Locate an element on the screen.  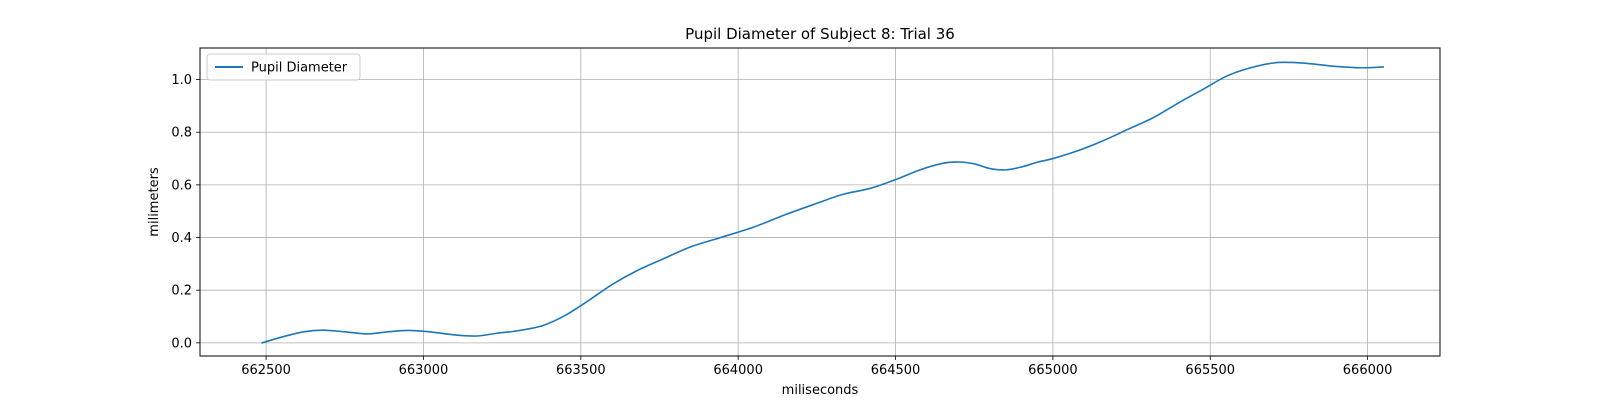
y-tick-label: 0.2 is located at coordinates (181, 291).